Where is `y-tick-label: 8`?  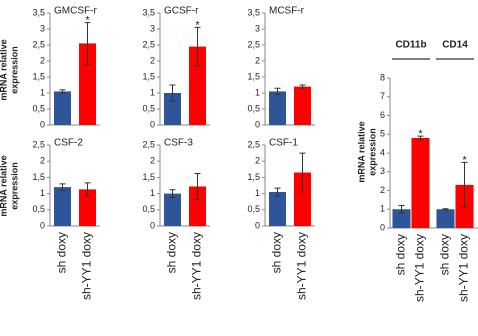 y-tick-label: 8 is located at coordinates (382, 77).